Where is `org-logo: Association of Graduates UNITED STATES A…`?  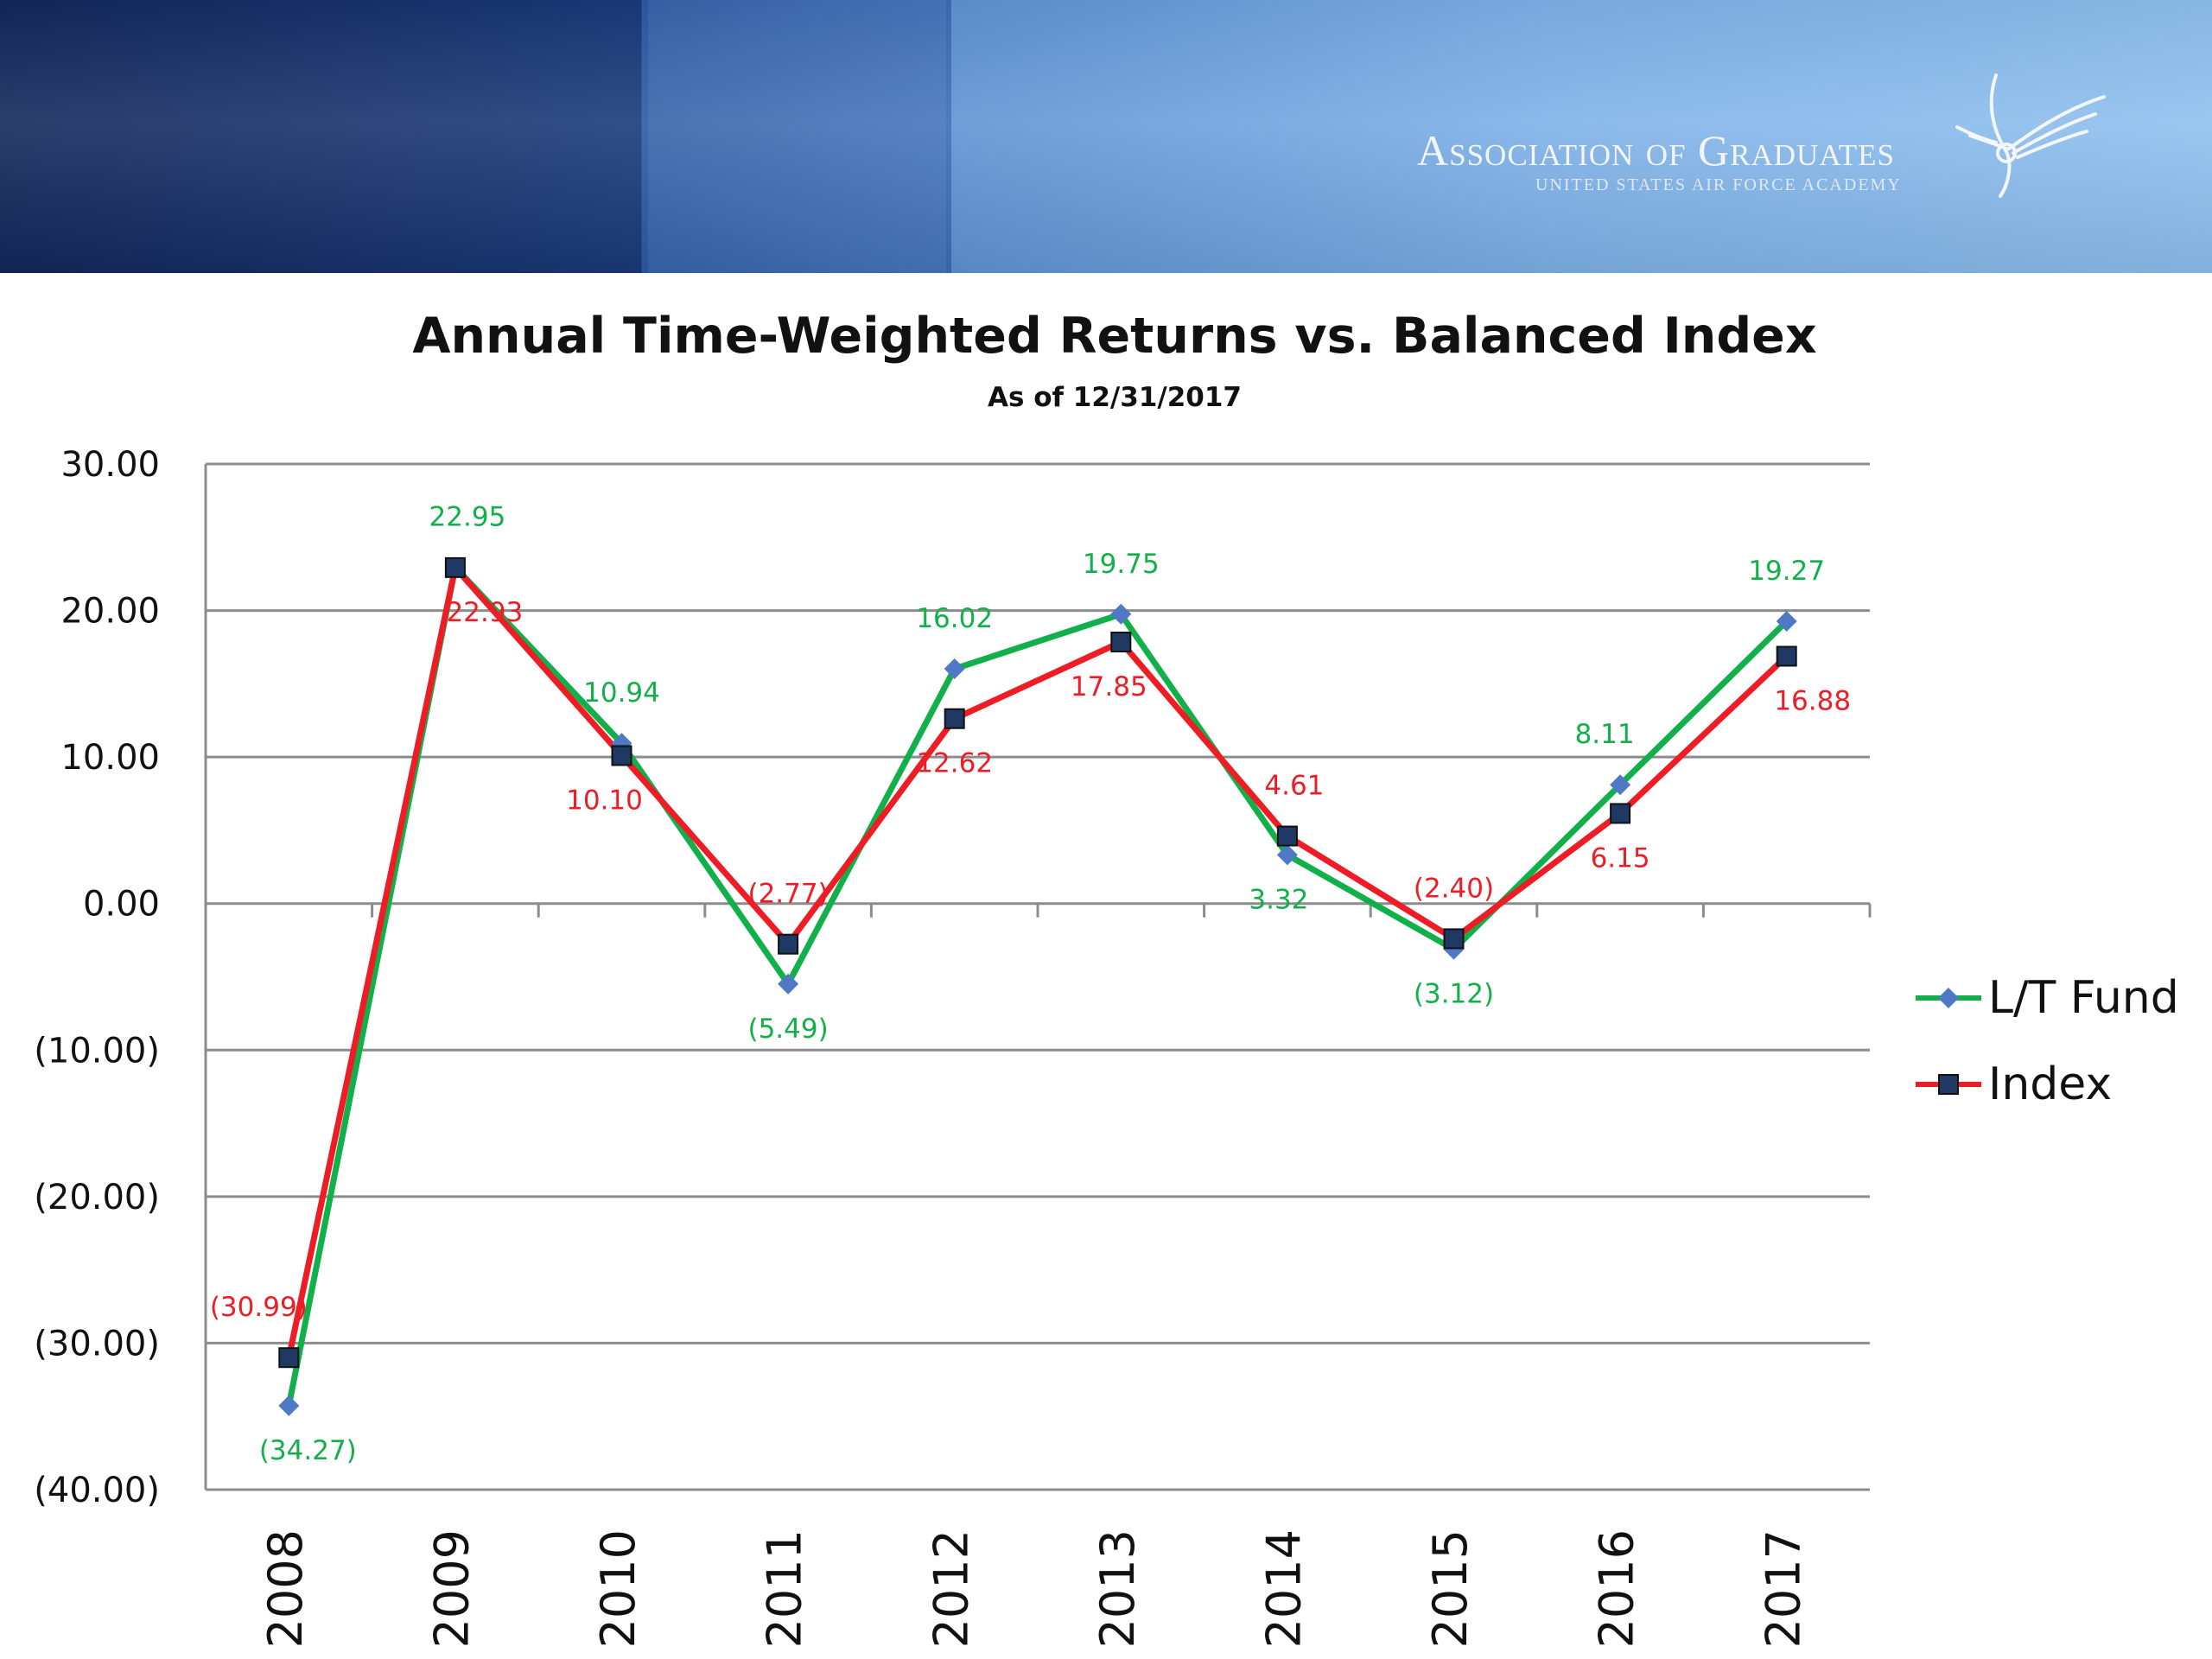
org-logo: Association of Graduates UNITED STATES A… is located at coordinates (1762, 146).